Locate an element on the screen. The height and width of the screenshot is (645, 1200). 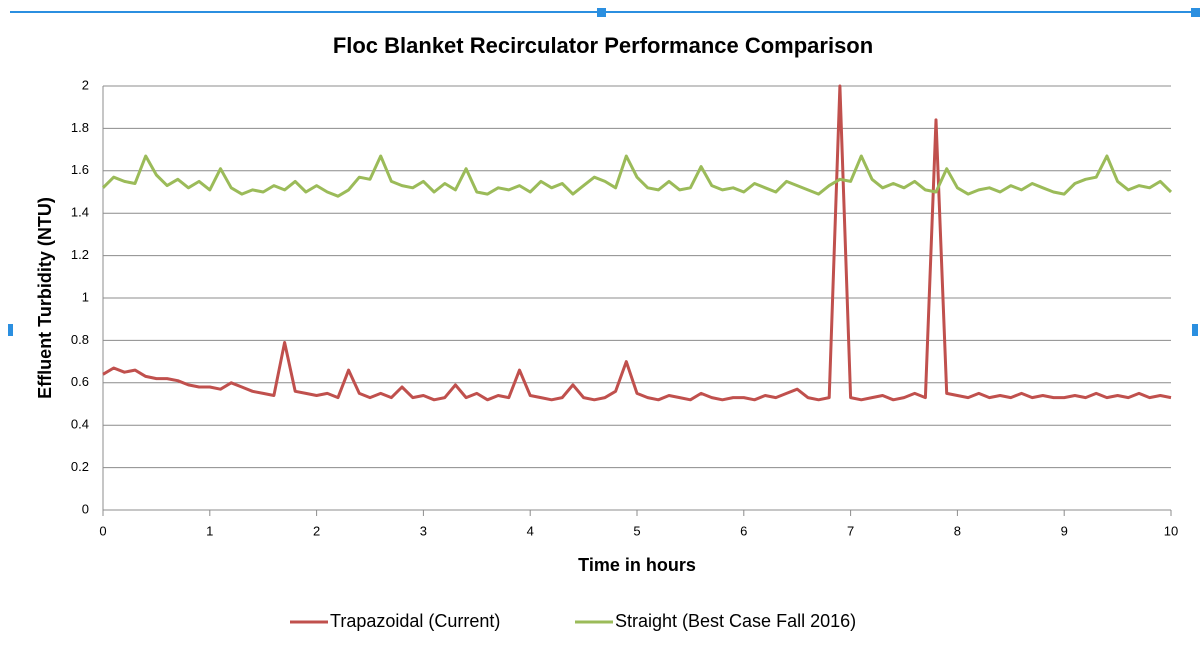
x-tick-label: 0 is located at coordinates (102, 530).